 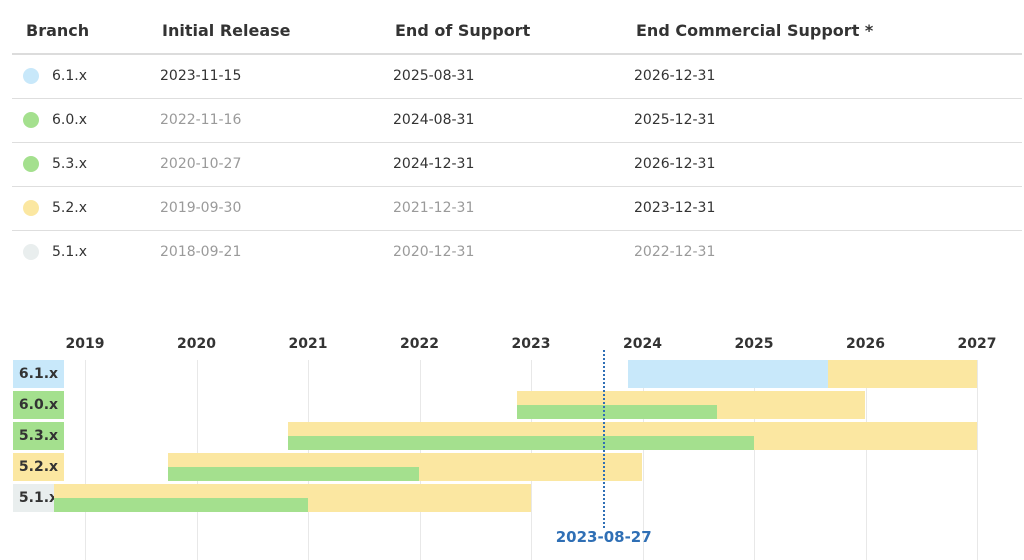 I want to click on branch-name: 5.3.x, so click(x=69, y=164).